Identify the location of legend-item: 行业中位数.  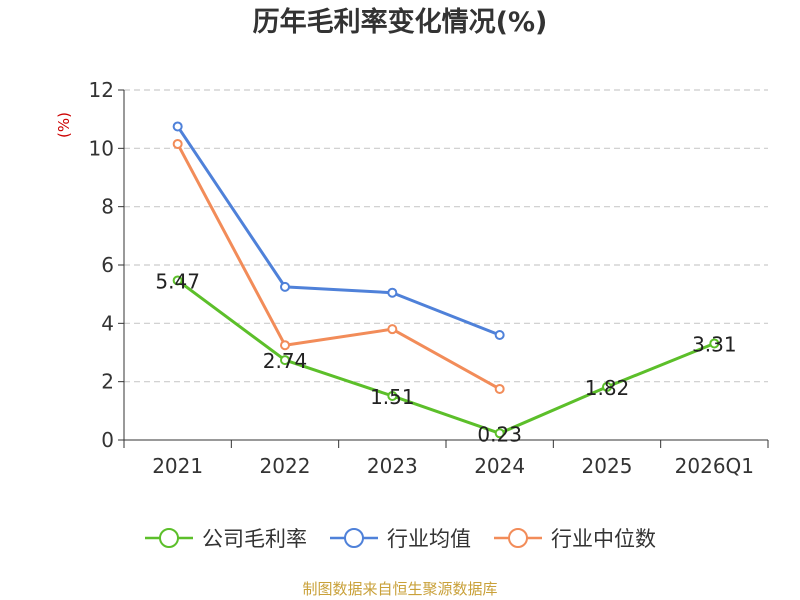
(574, 538).